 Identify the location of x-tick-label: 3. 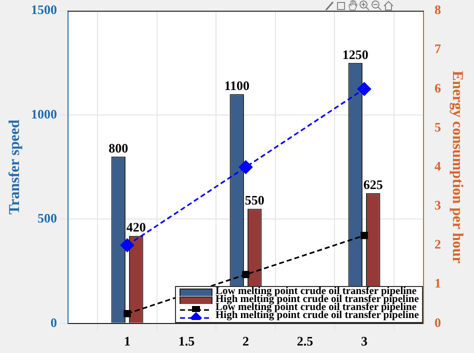
(364, 341).